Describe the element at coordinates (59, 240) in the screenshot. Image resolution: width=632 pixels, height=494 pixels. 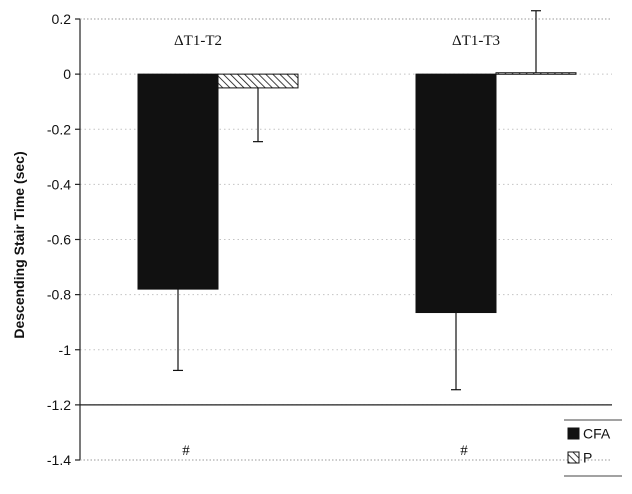
I see `y-tick-label-4: -0.6` at that location.